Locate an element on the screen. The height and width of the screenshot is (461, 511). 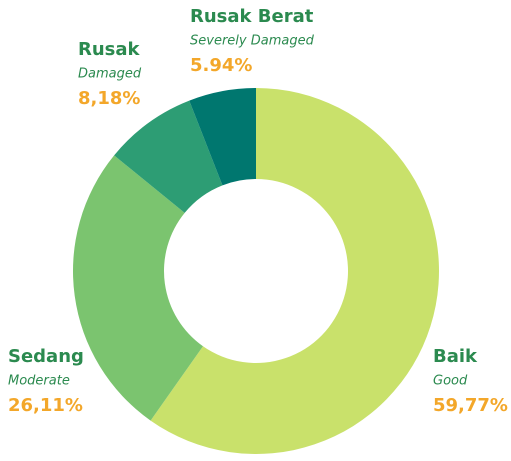
category-label: Rusak is located at coordinates (109, 49).